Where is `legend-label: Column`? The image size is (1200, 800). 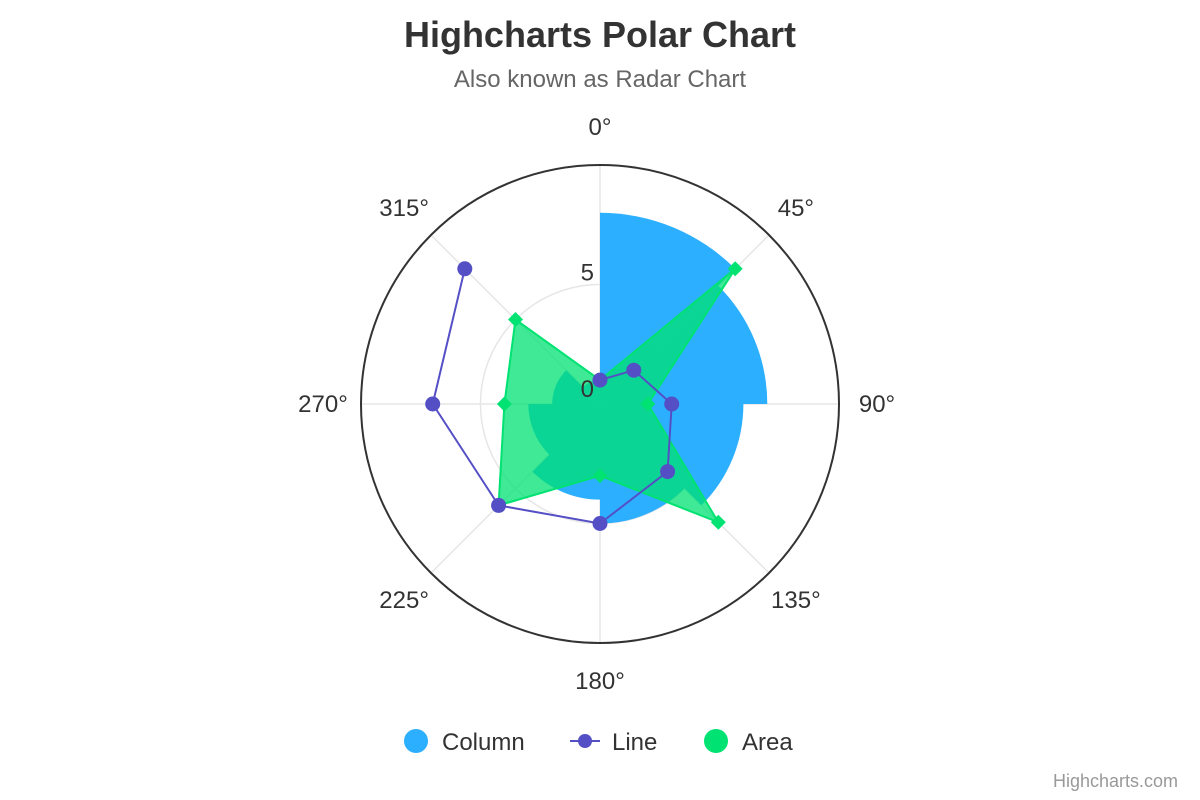
legend-label: Column is located at coordinates (483, 742).